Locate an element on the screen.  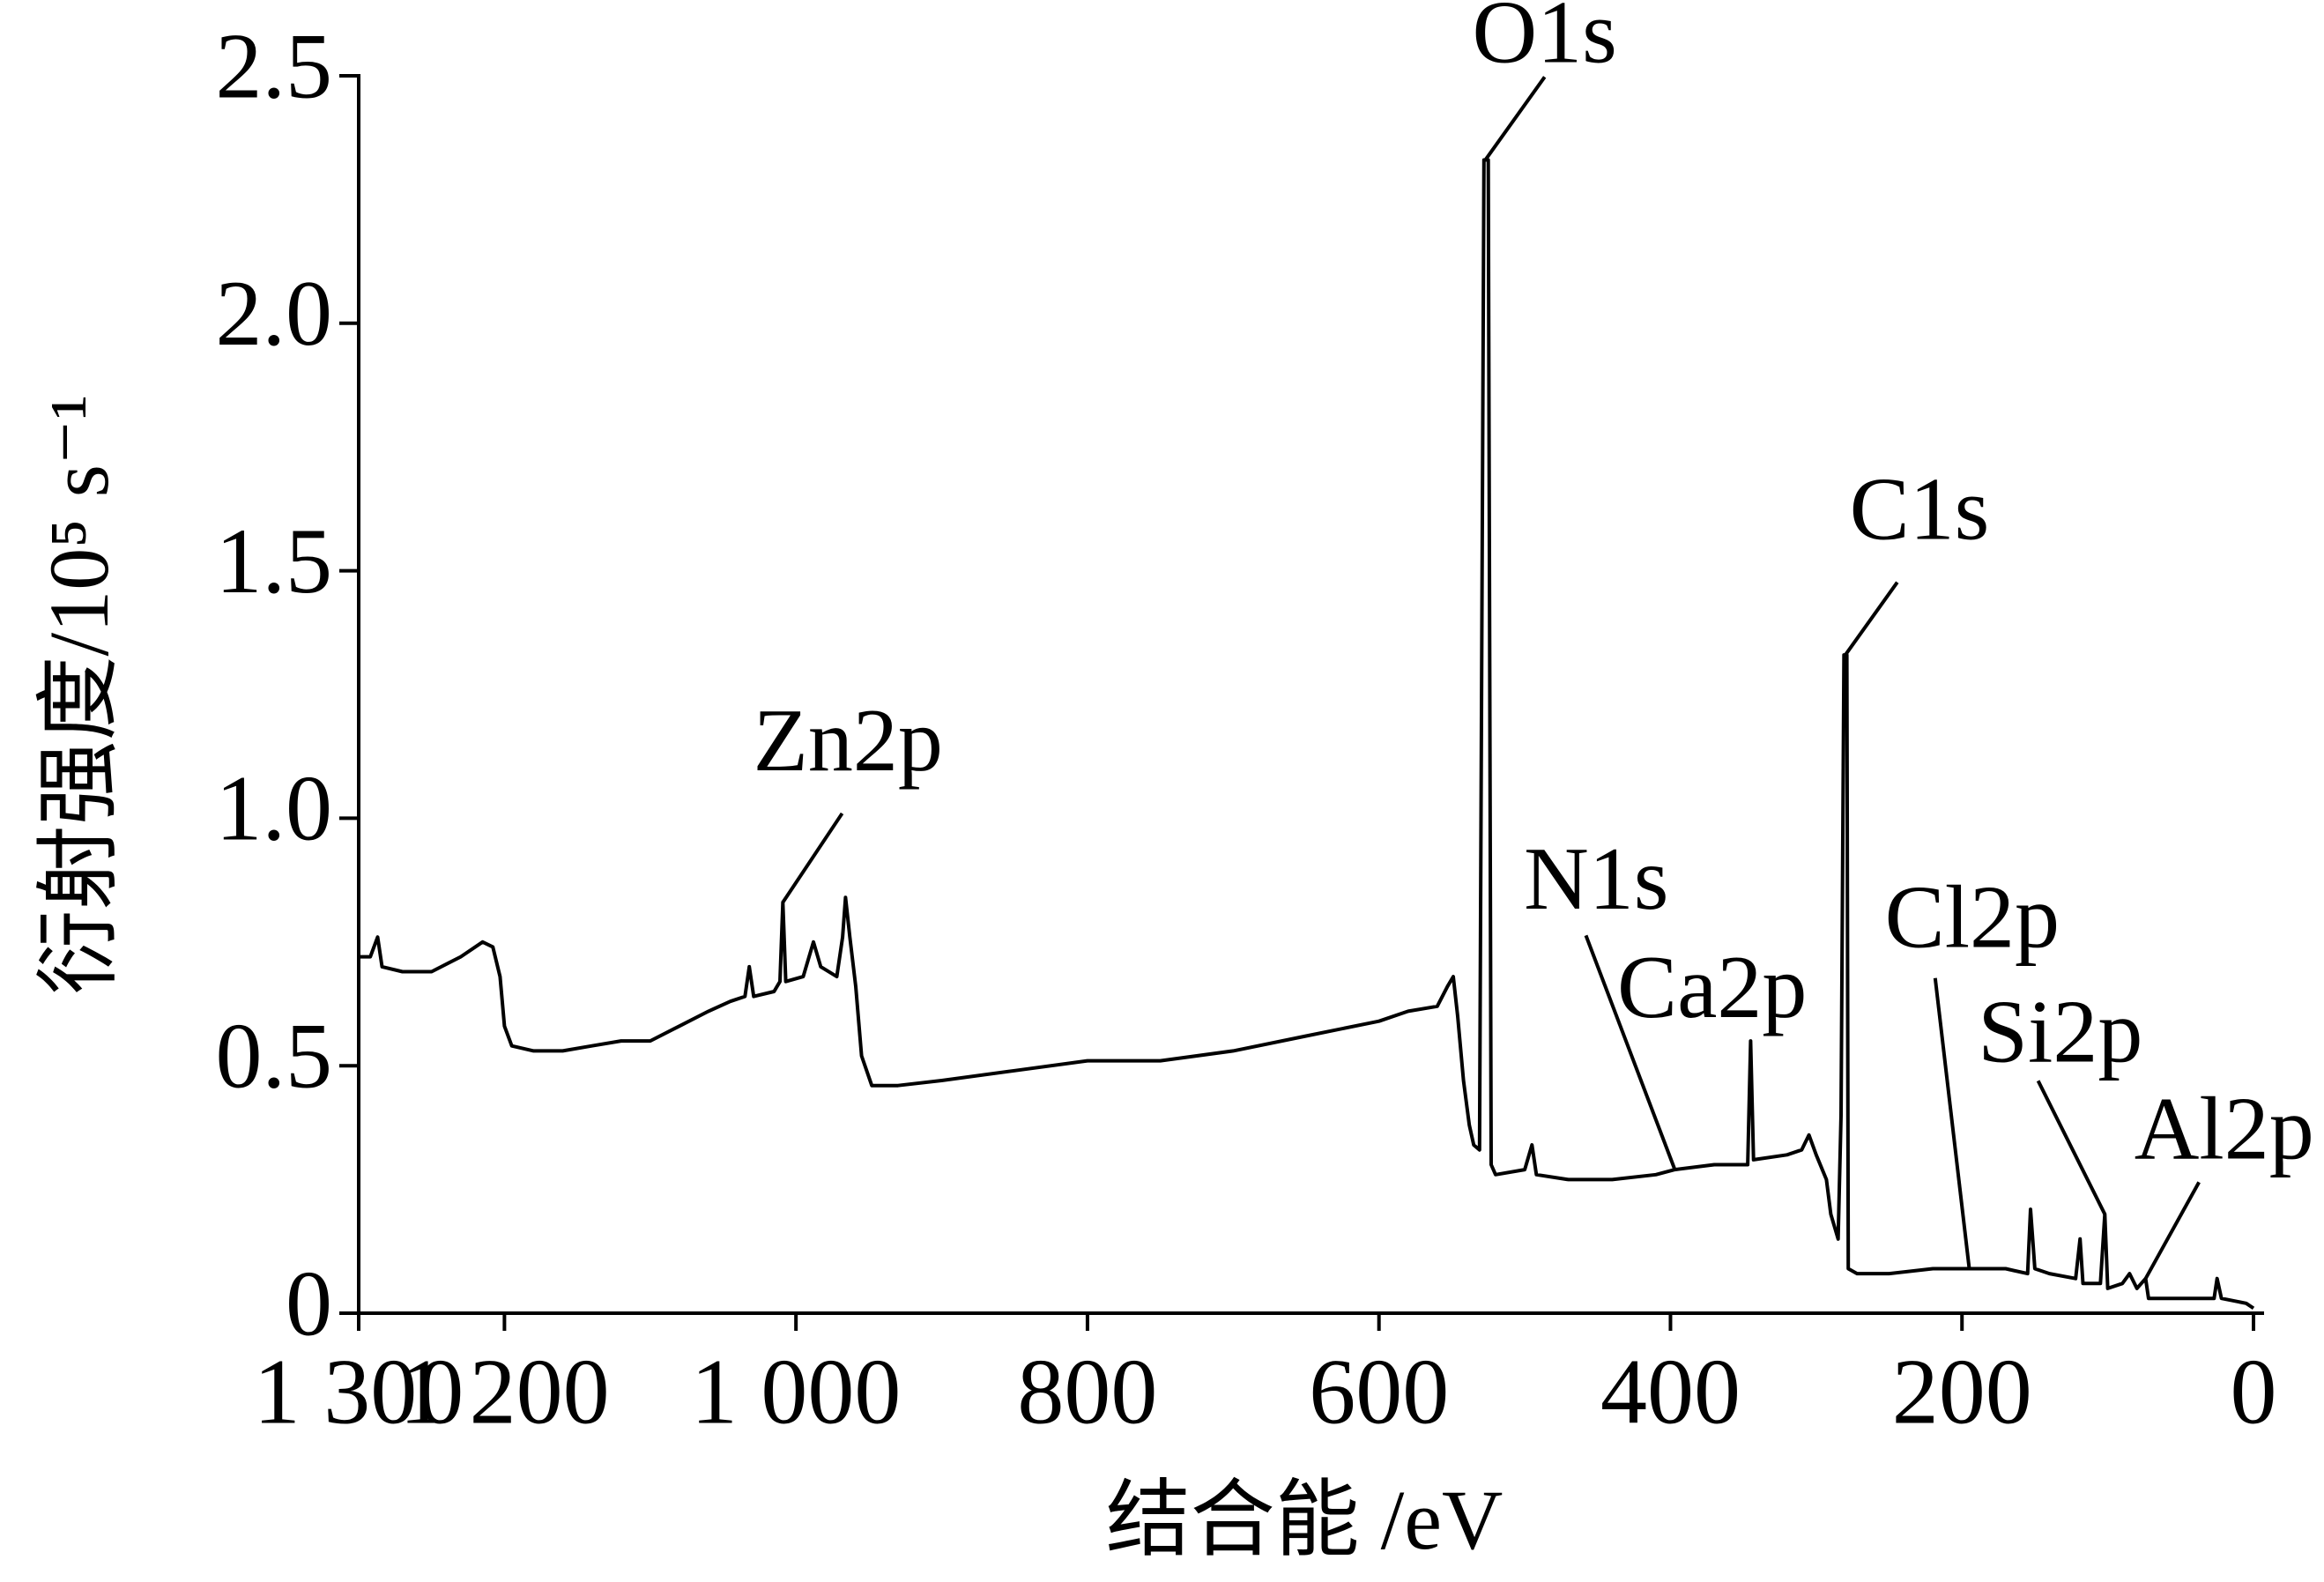
y-tick-label: 2.5 is located at coordinates (275, 65).